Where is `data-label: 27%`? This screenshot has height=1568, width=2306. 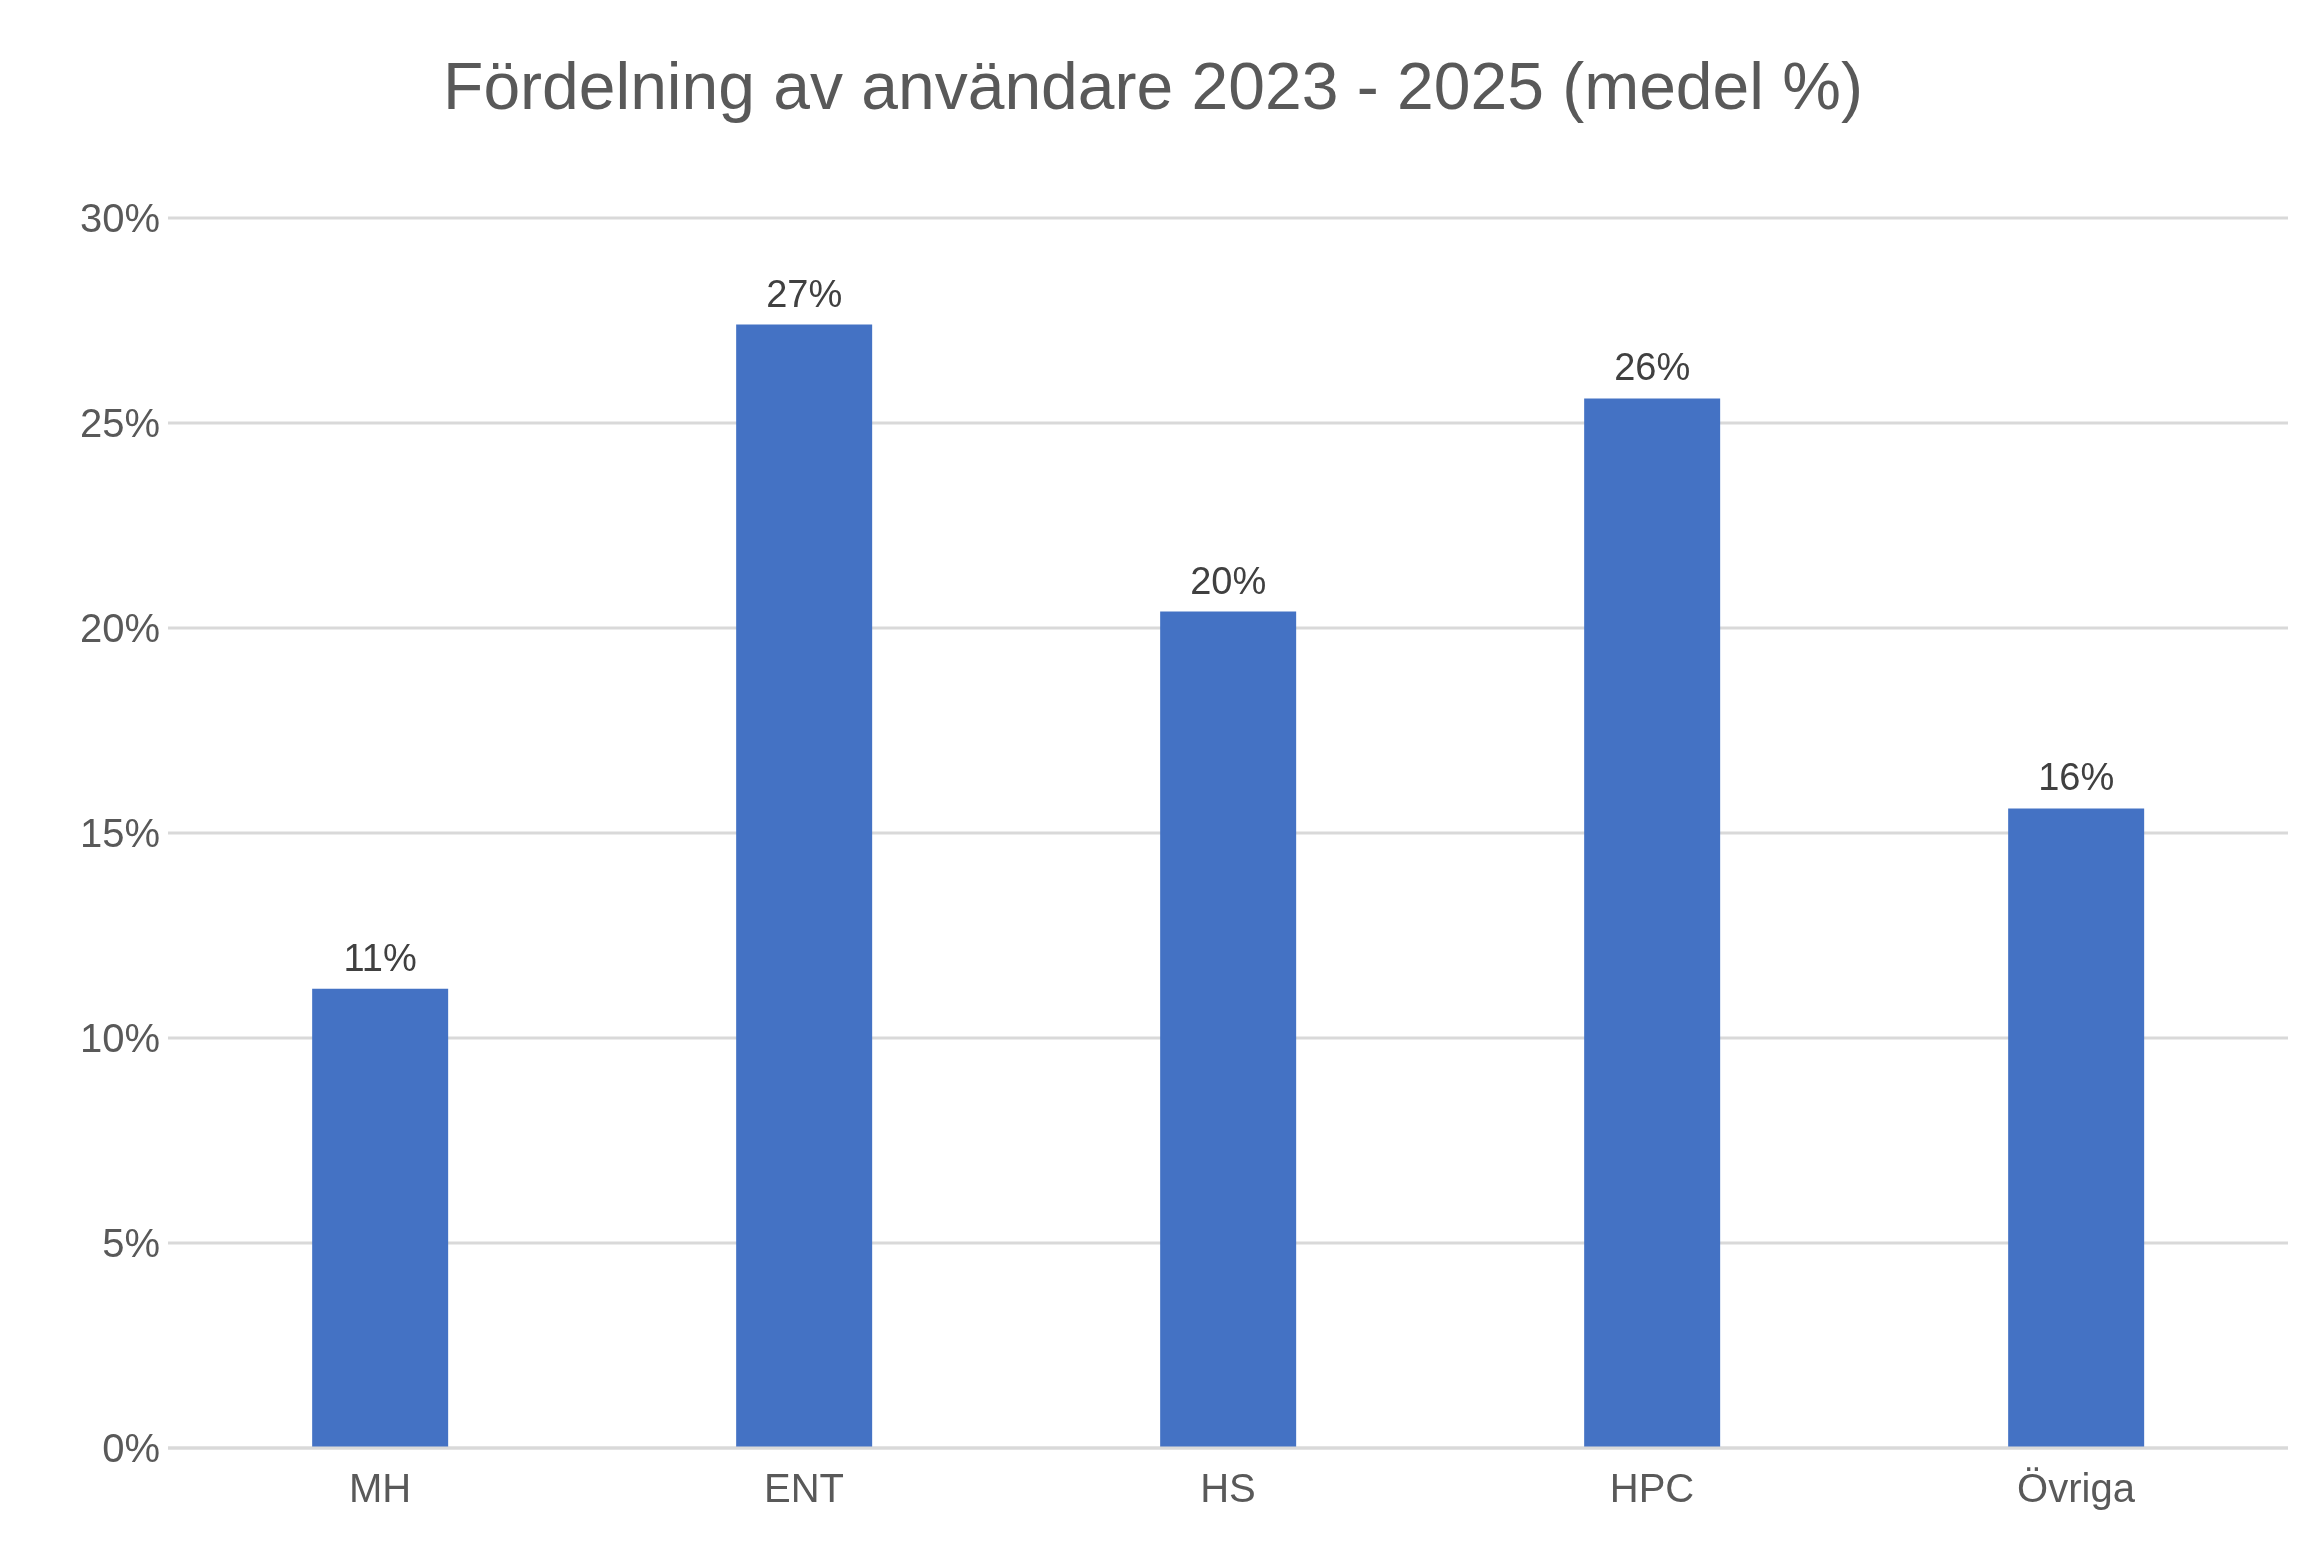
data-label: 27% is located at coordinates (804, 293).